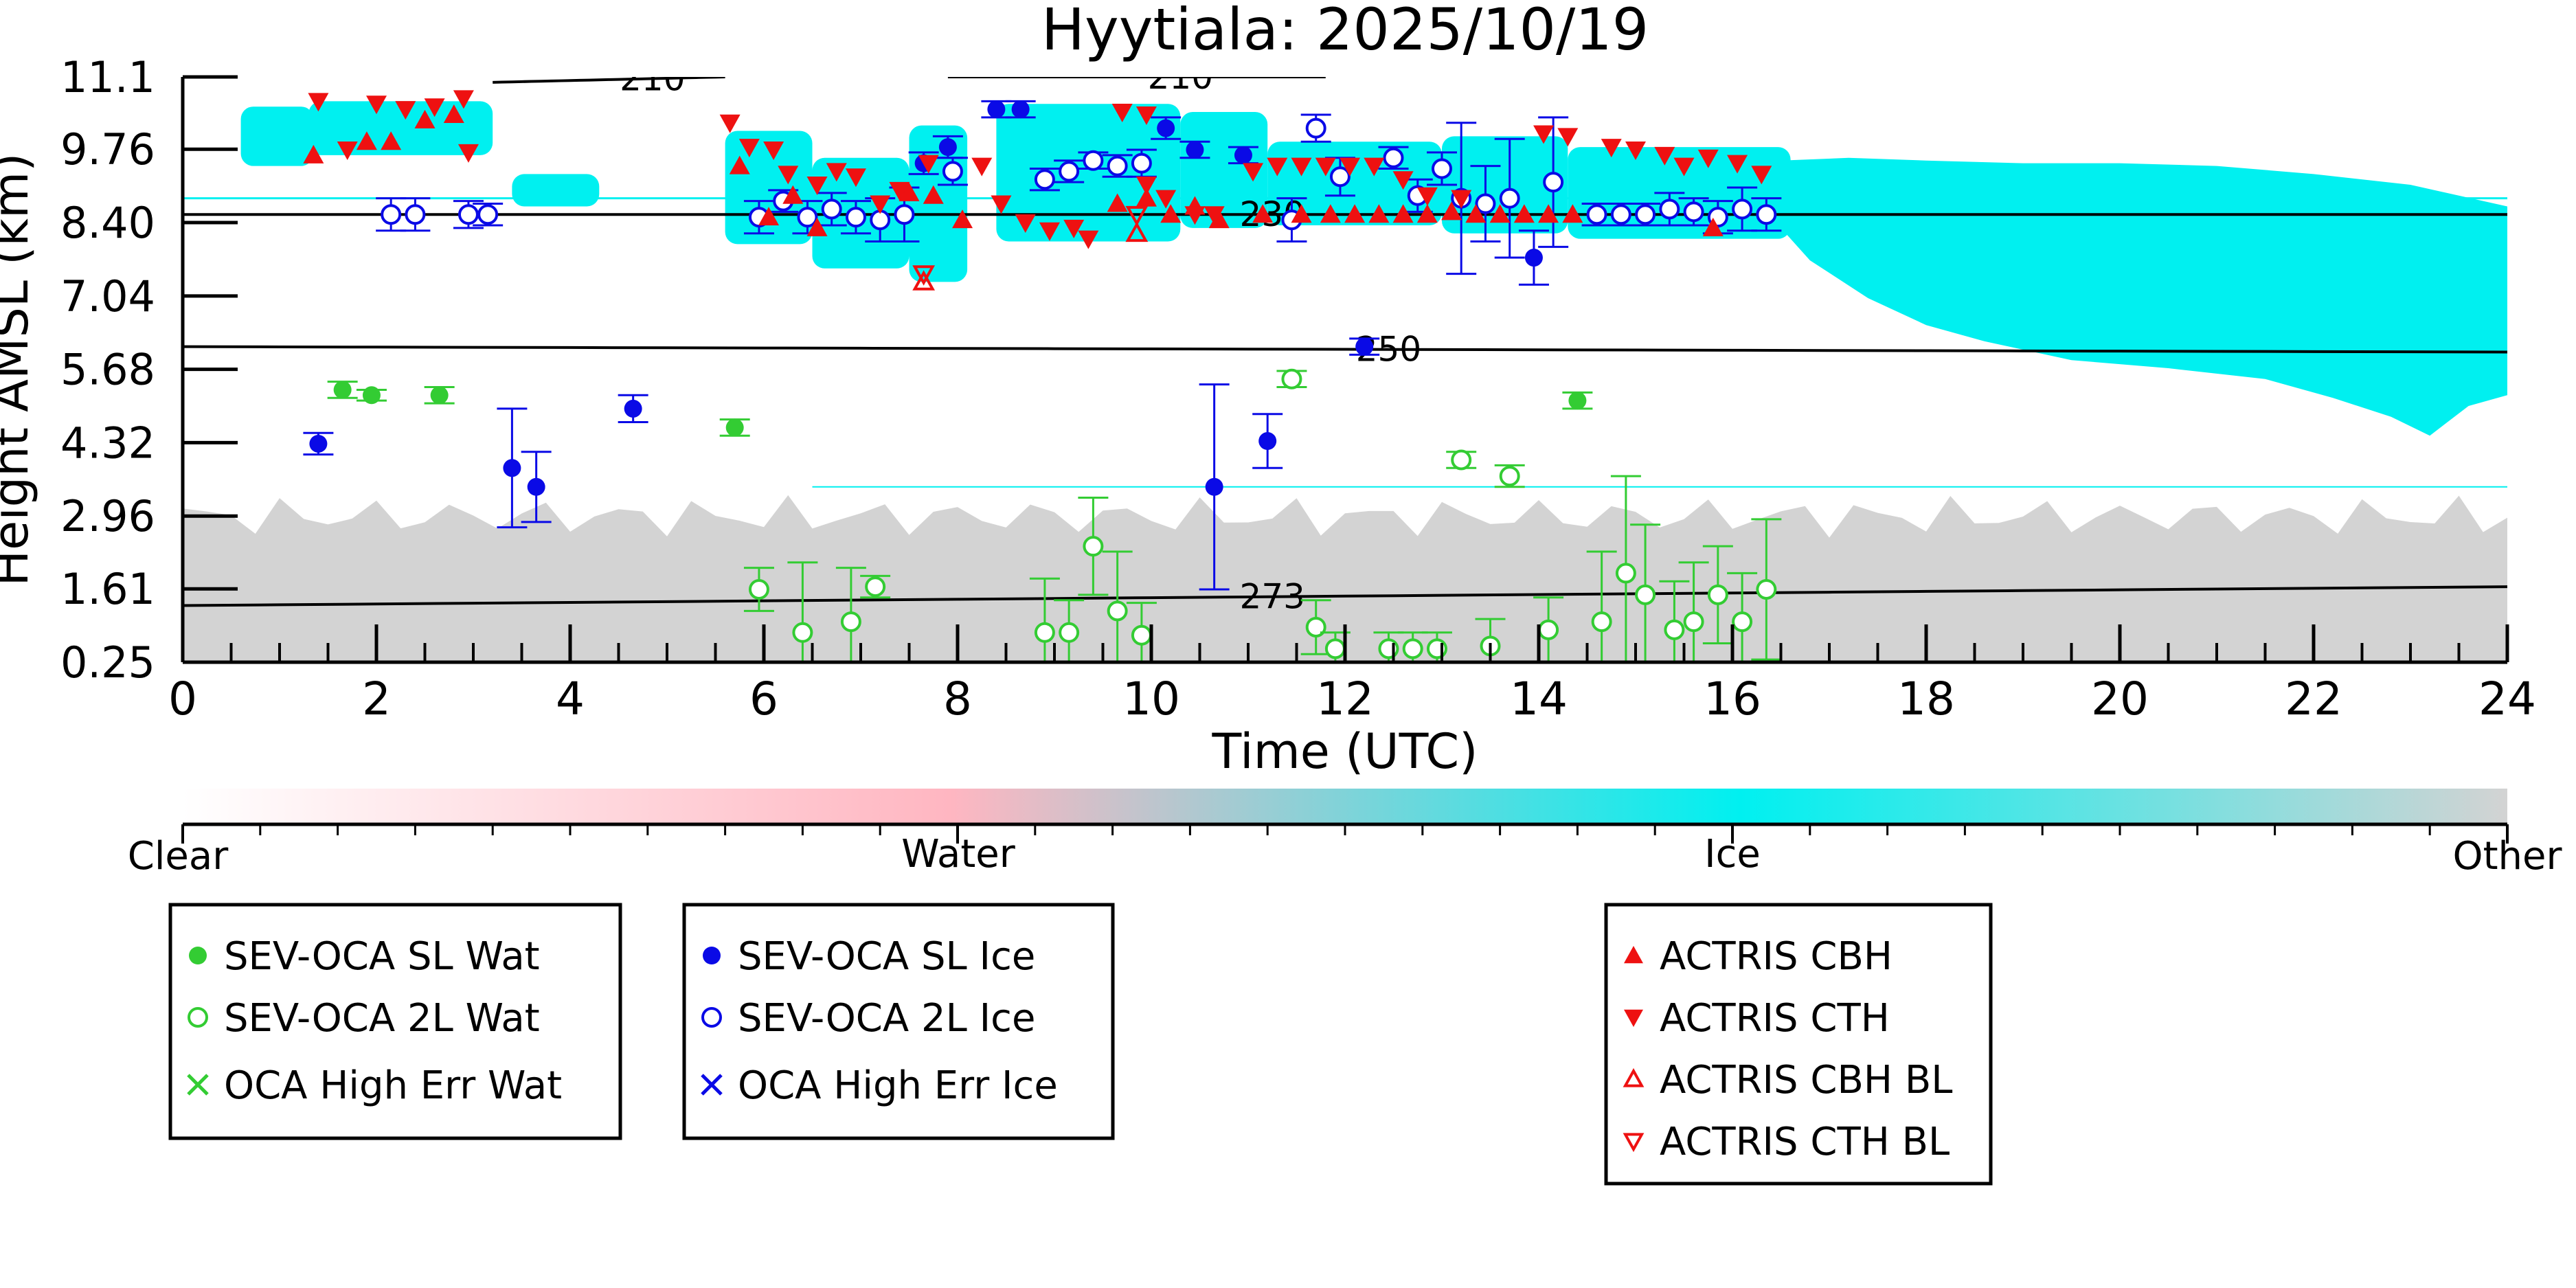  I want to click on legend-entry-label: ACTRIS CTH BL, so click(1805, 1142).